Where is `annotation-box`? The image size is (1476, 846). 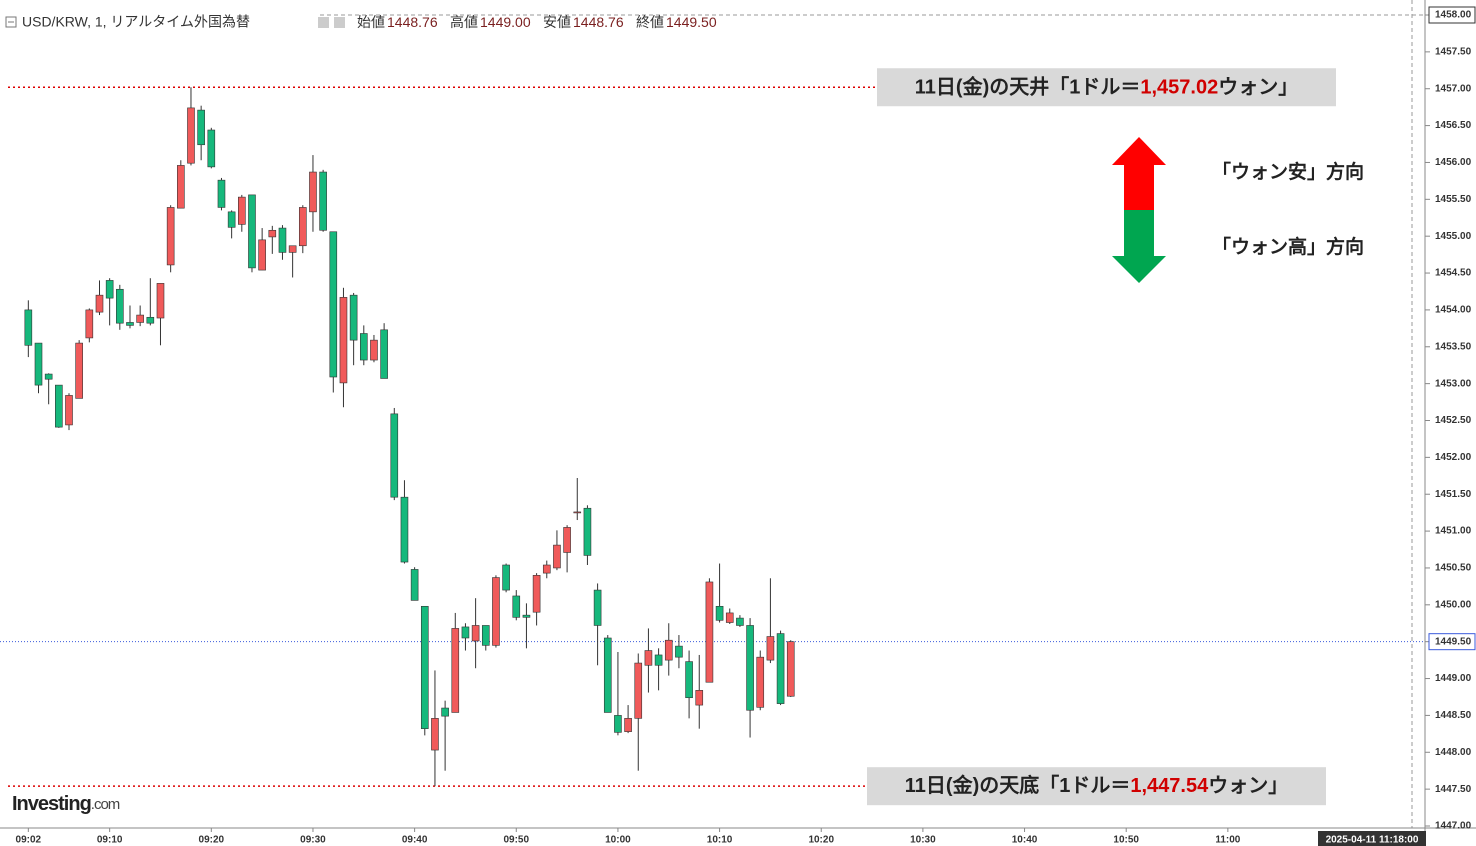
annotation-box is located at coordinates (1096, 786).